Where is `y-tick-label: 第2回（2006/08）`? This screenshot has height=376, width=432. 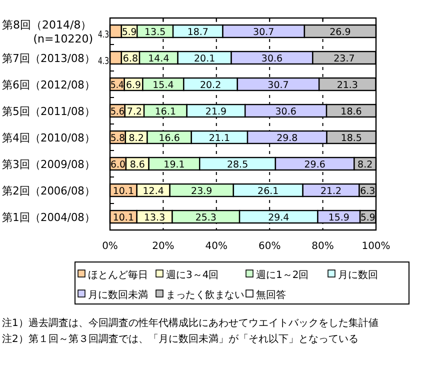
y-tick-label: 第2回（2006/08） is located at coordinates (50, 191).